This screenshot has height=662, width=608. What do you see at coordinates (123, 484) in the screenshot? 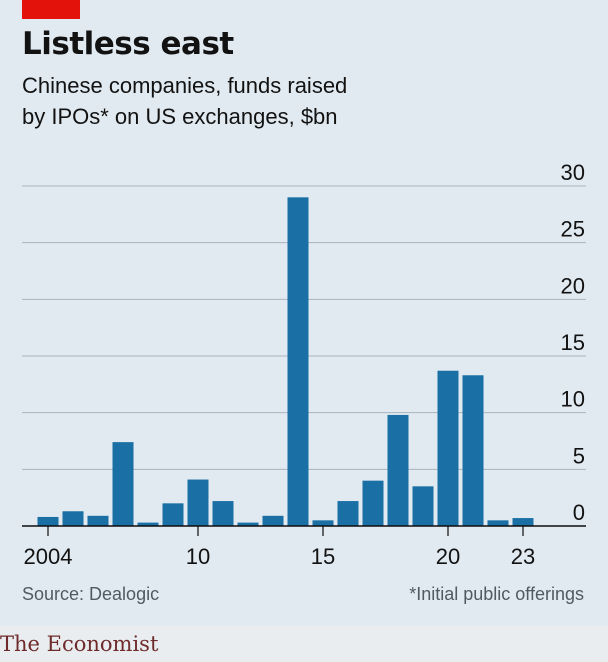
I see `bar-2007` at bounding box center [123, 484].